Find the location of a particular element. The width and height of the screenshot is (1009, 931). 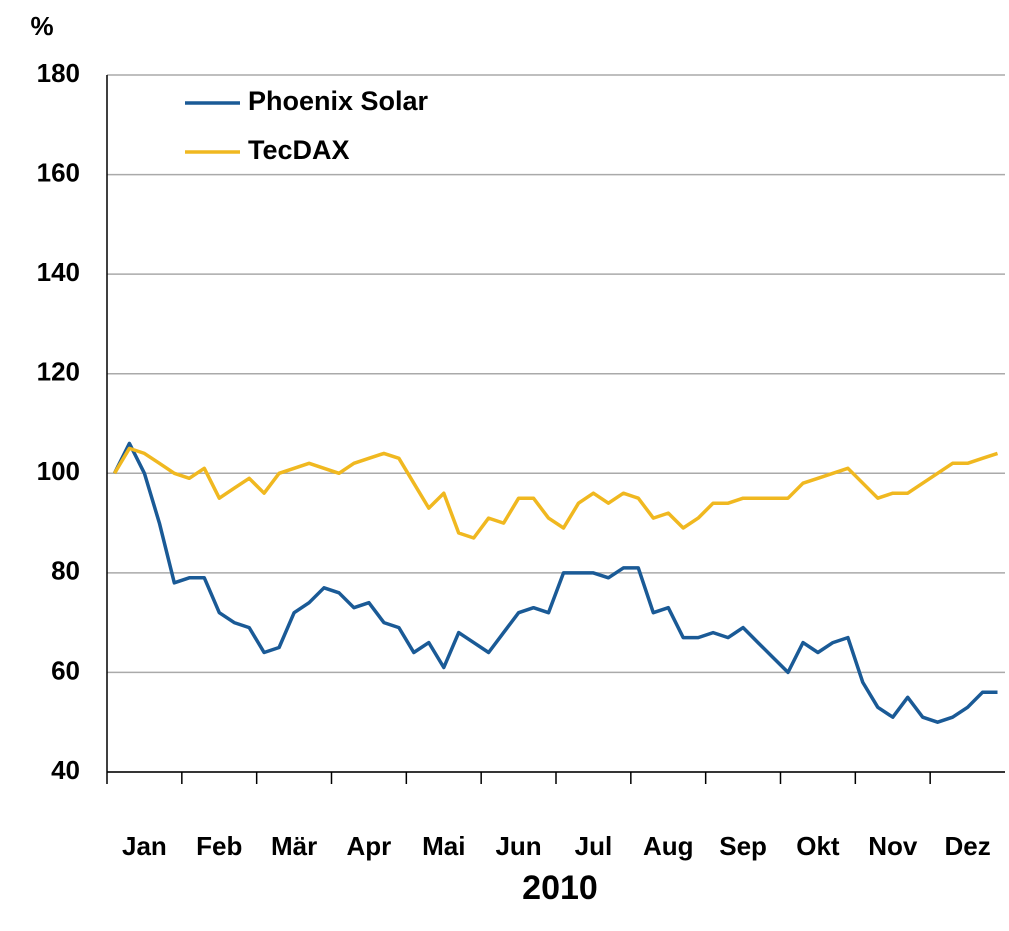

x-tick-label: Jun is located at coordinates (518, 846).